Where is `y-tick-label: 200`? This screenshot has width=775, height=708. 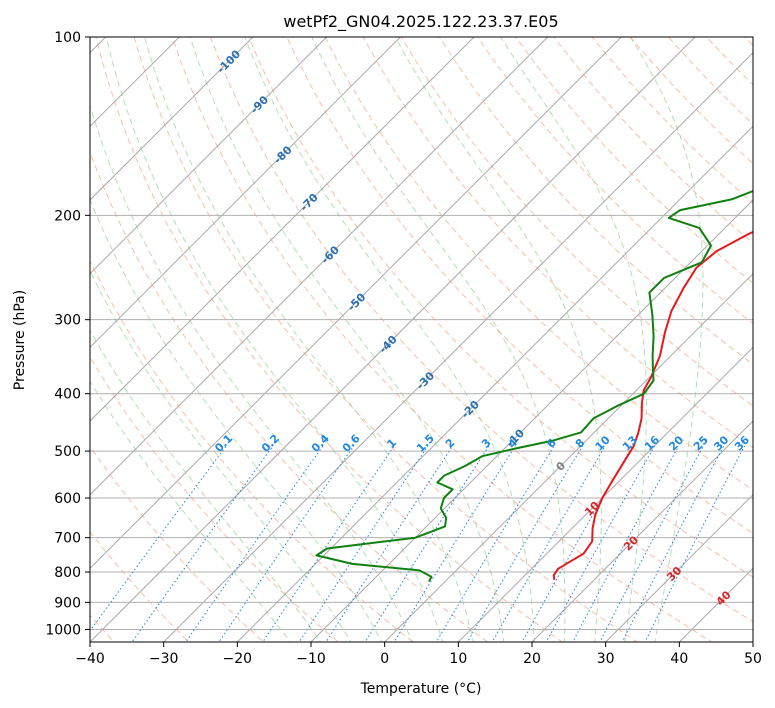
y-tick-label: 200 is located at coordinates (67, 216).